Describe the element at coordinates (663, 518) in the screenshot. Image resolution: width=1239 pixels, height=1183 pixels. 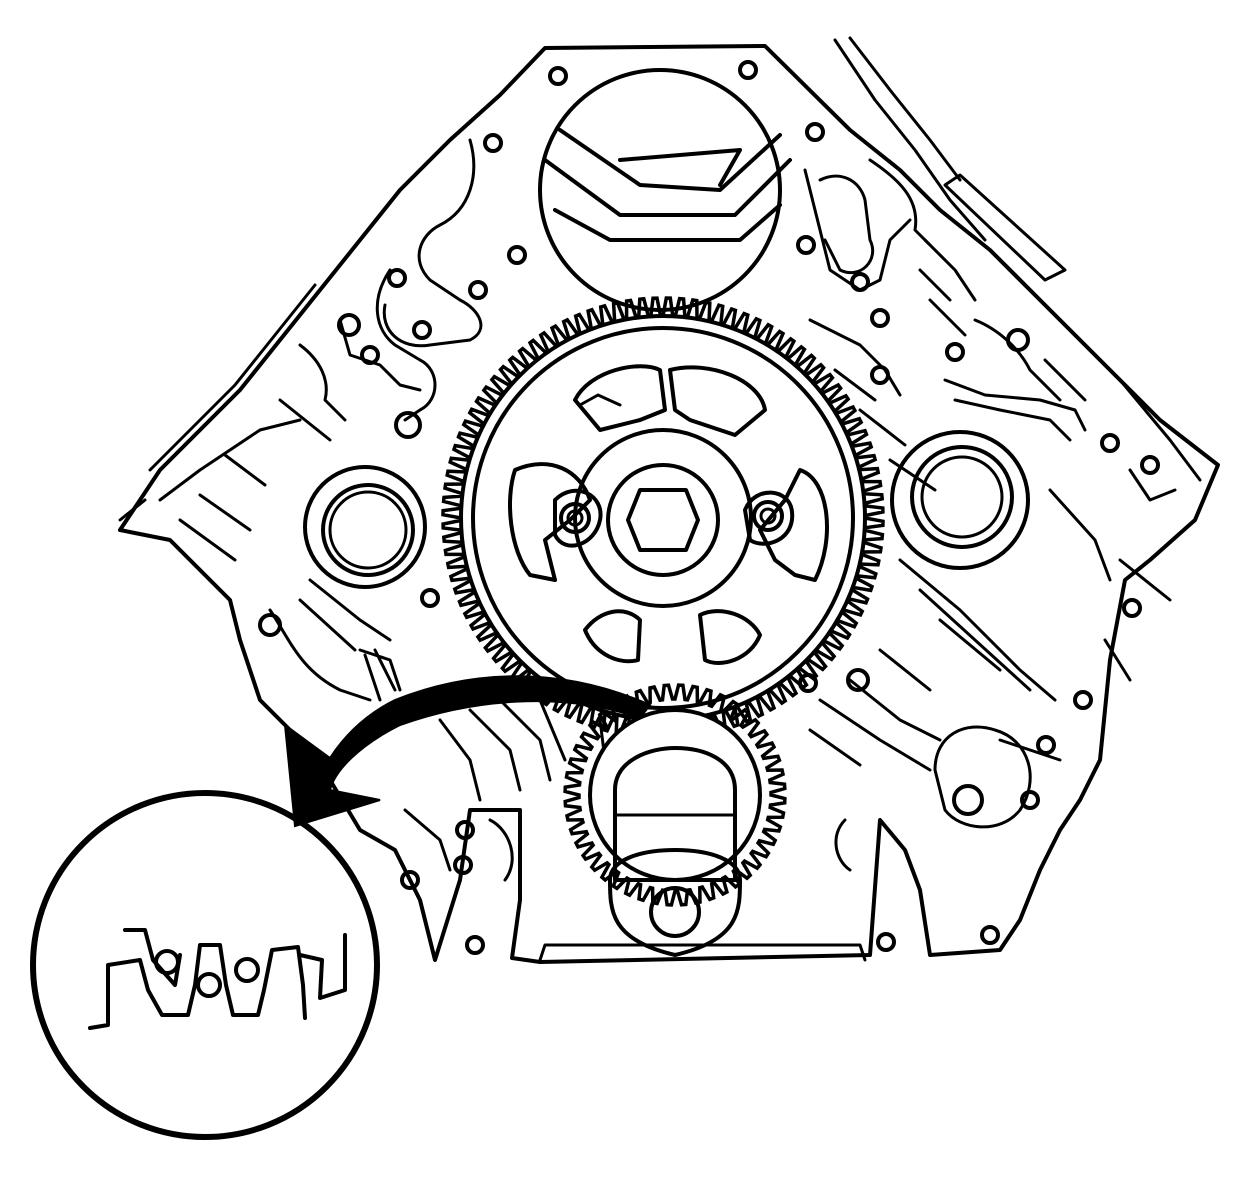
I see `camshaft-gear` at that location.